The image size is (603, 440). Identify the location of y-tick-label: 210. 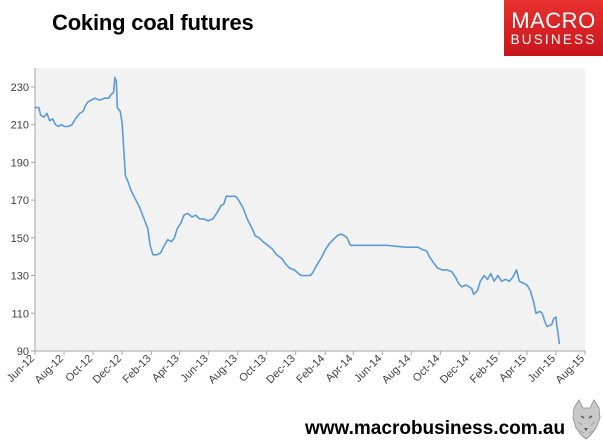
(20, 126).